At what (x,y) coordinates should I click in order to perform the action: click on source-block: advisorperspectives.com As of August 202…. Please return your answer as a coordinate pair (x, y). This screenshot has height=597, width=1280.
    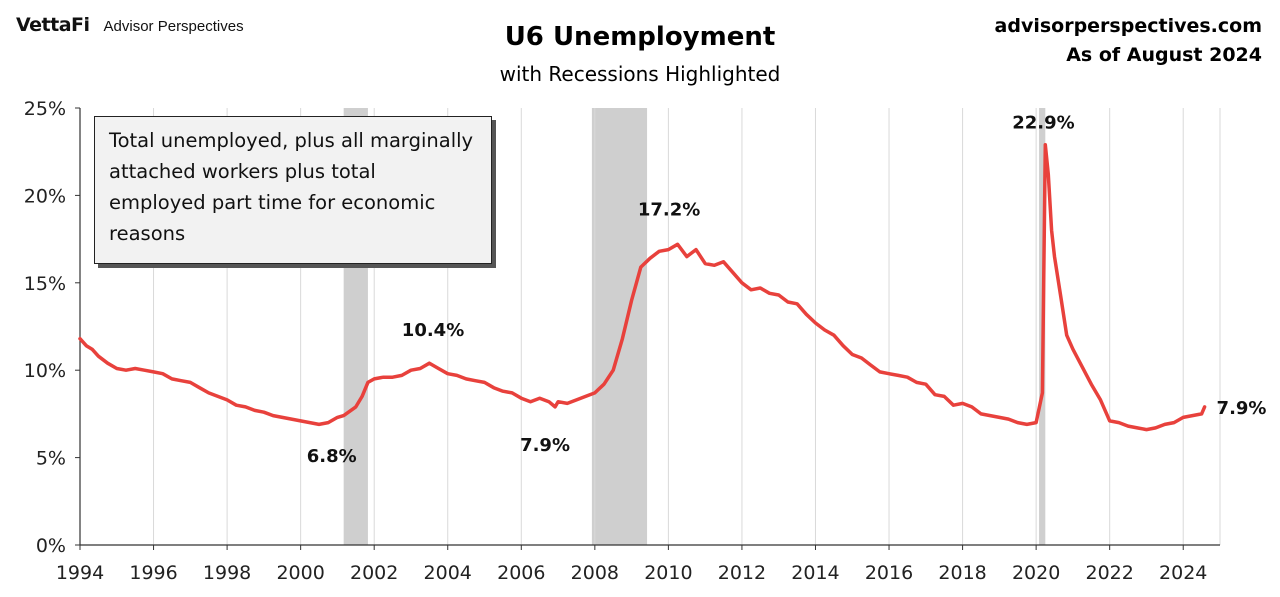
    Looking at the image, I should click on (1128, 41).